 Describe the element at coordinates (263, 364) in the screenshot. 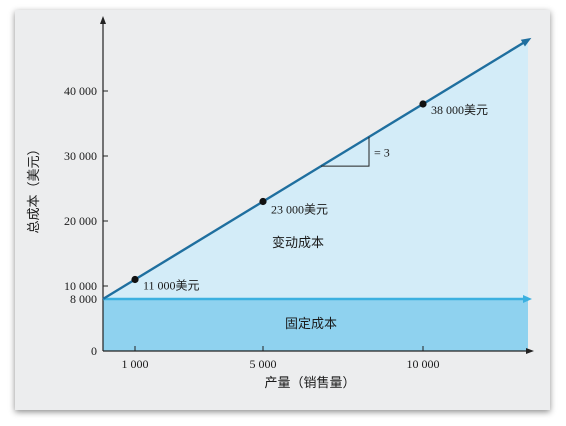

I see `x-tick-label: 5 000` at that location.